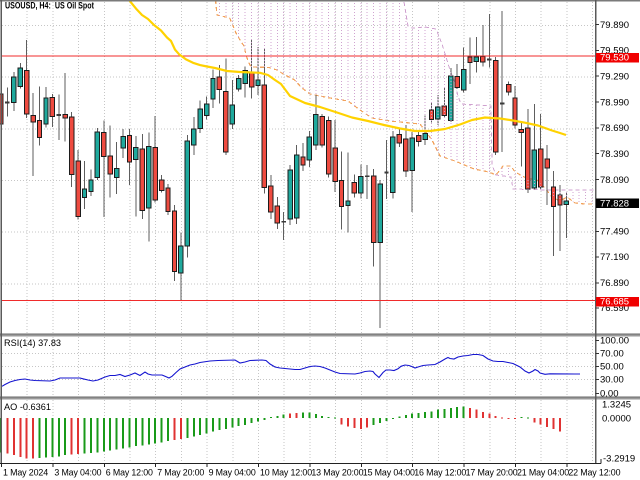 The width and height of the screenshot is (640, 480). What do you see at coordinates (614, 232) in the screenshot?
I see `svg-text: 77.490` at bounding box center [614, 232].